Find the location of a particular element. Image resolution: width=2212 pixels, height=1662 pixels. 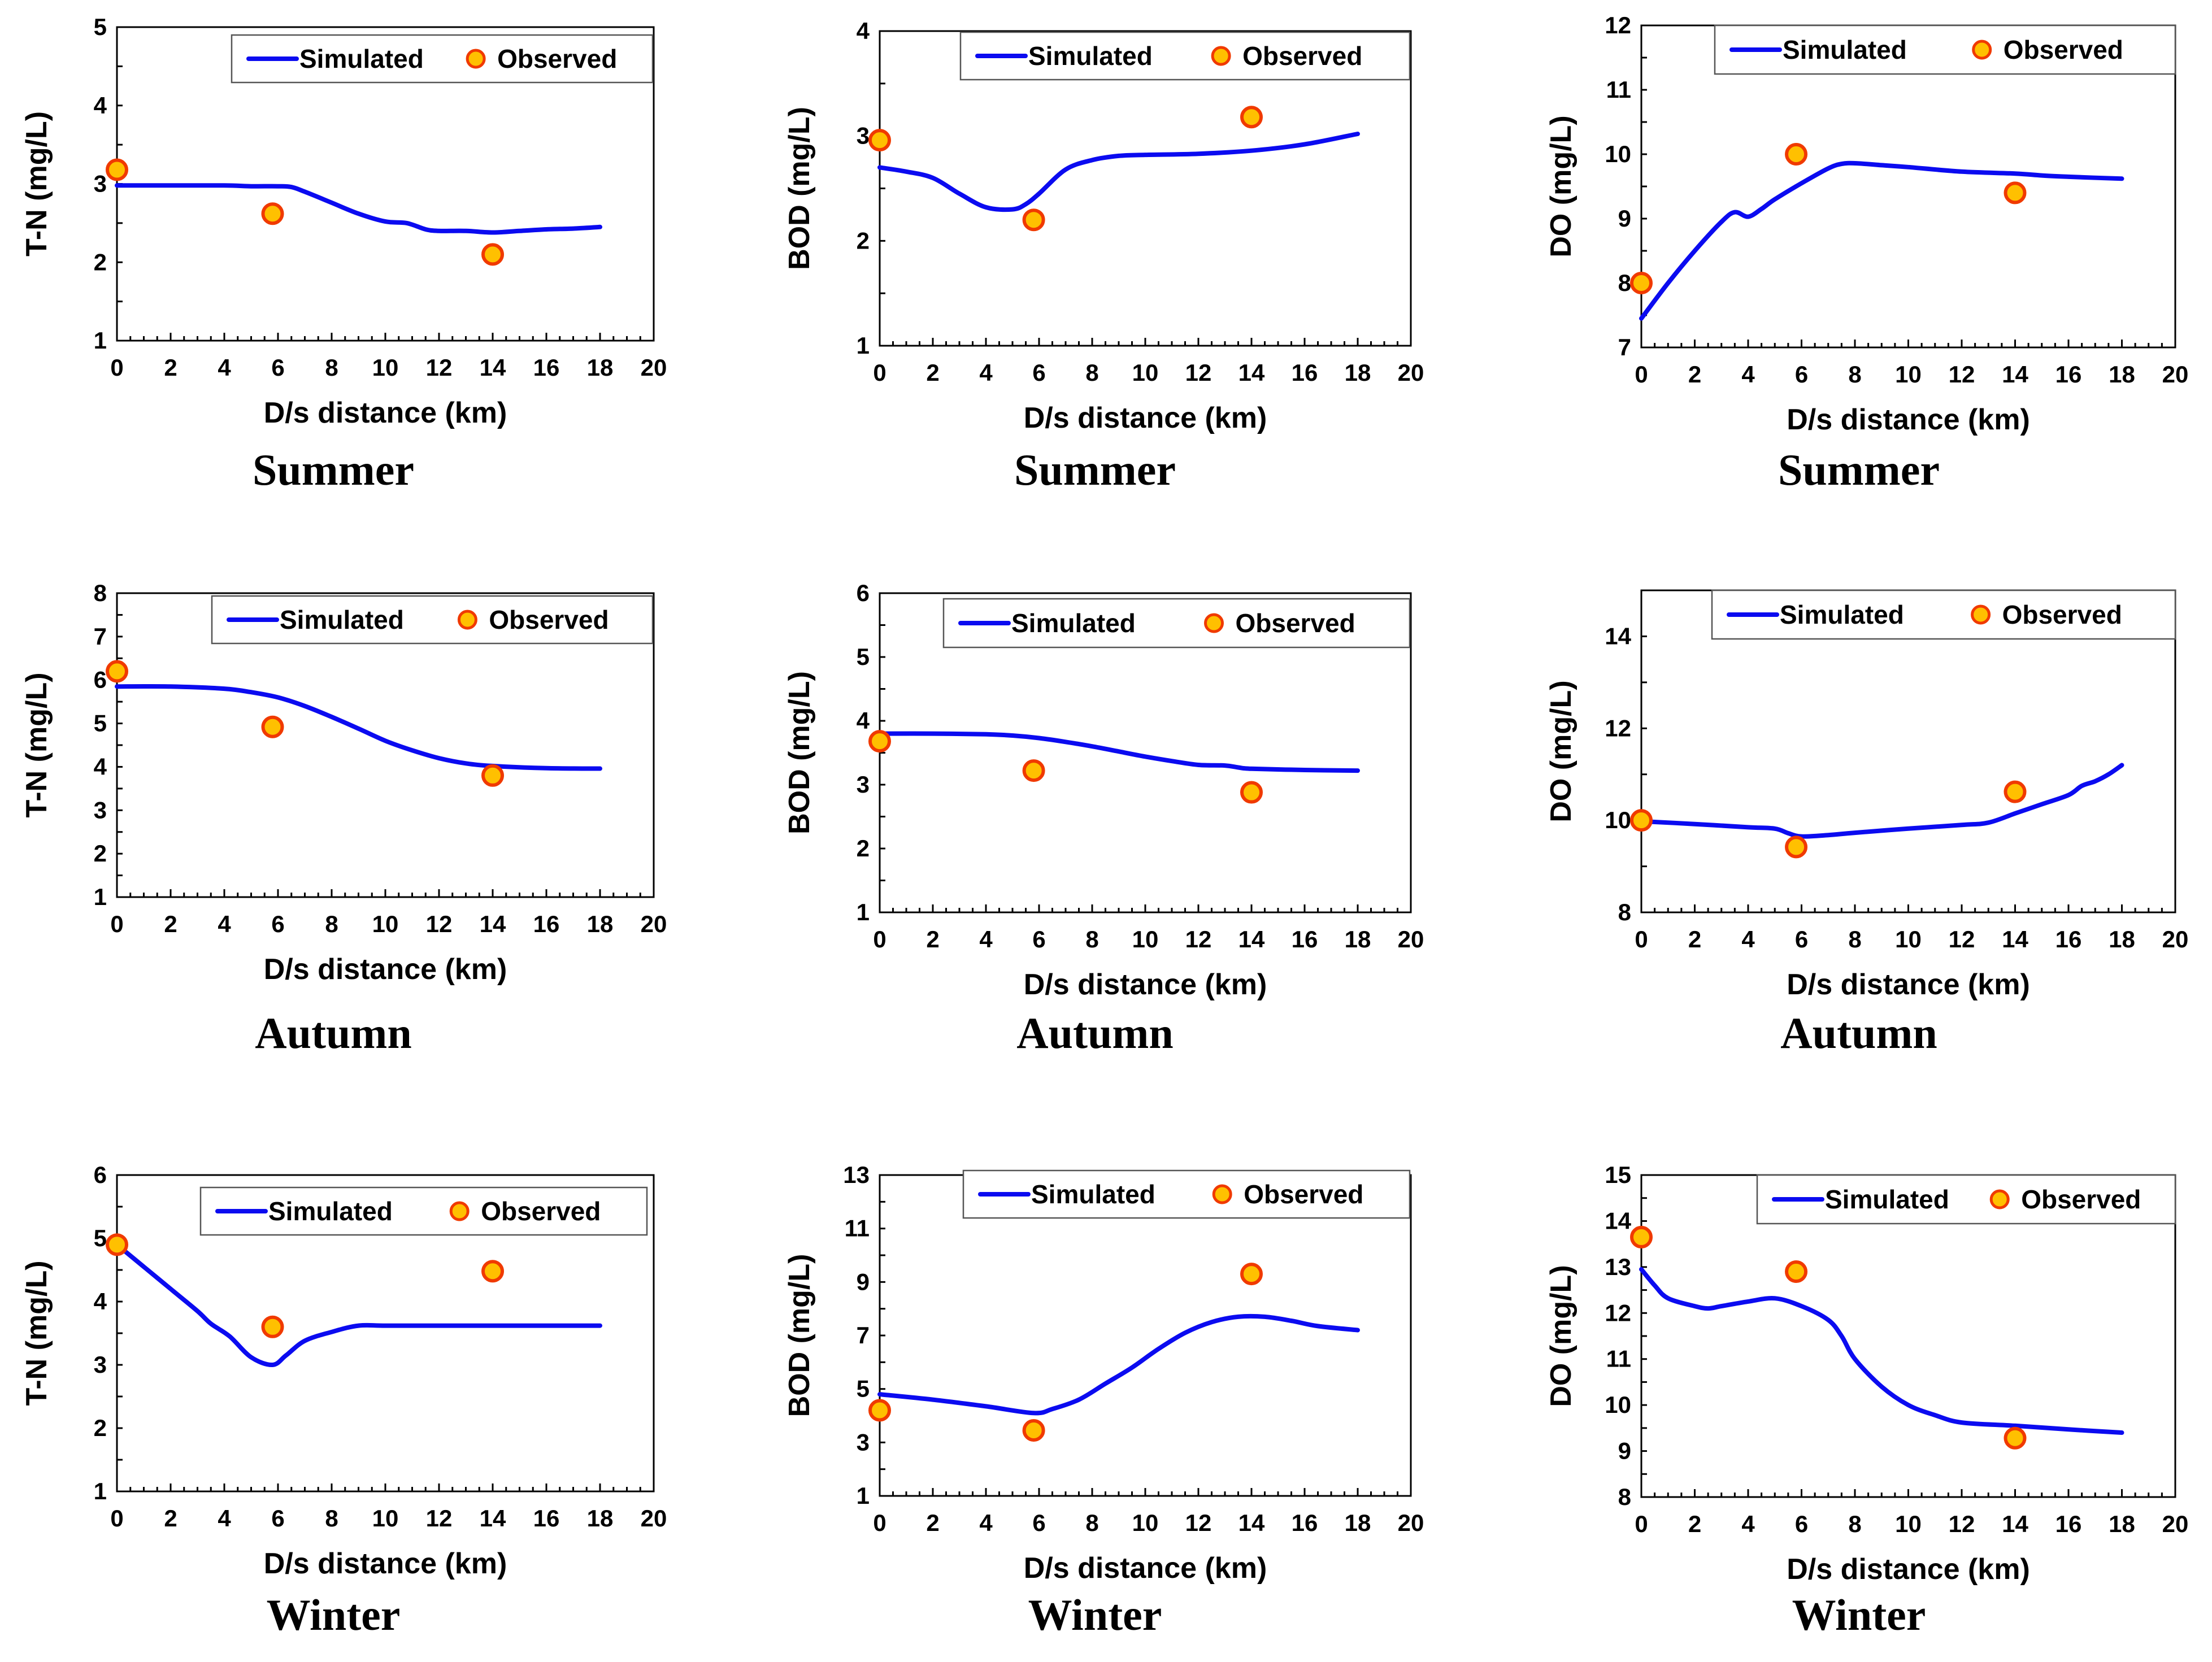

season-caption: Summer is located at coordinates (1095, 469).